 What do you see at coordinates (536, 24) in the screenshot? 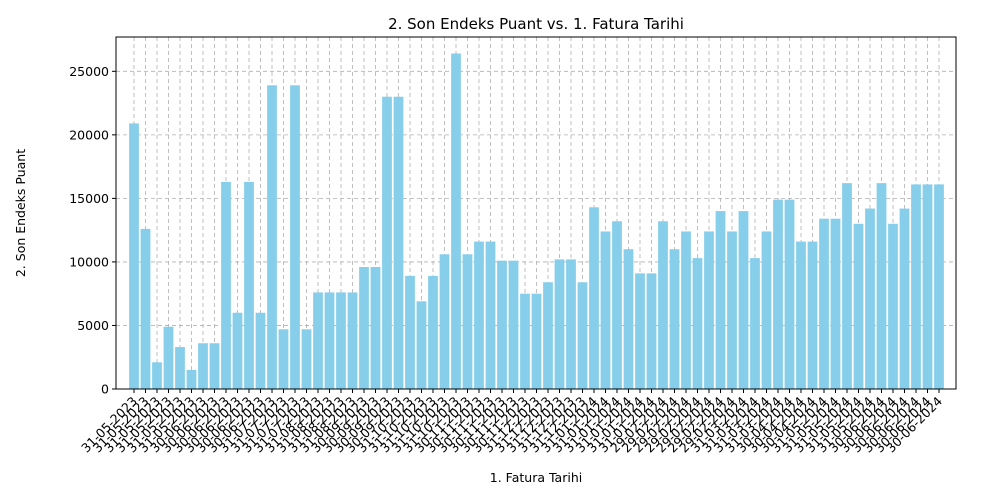
I see `chart-title: 2. Son Endeks Puant vs. 1. Fatura Tarihi` at bounding box center [536, 24].